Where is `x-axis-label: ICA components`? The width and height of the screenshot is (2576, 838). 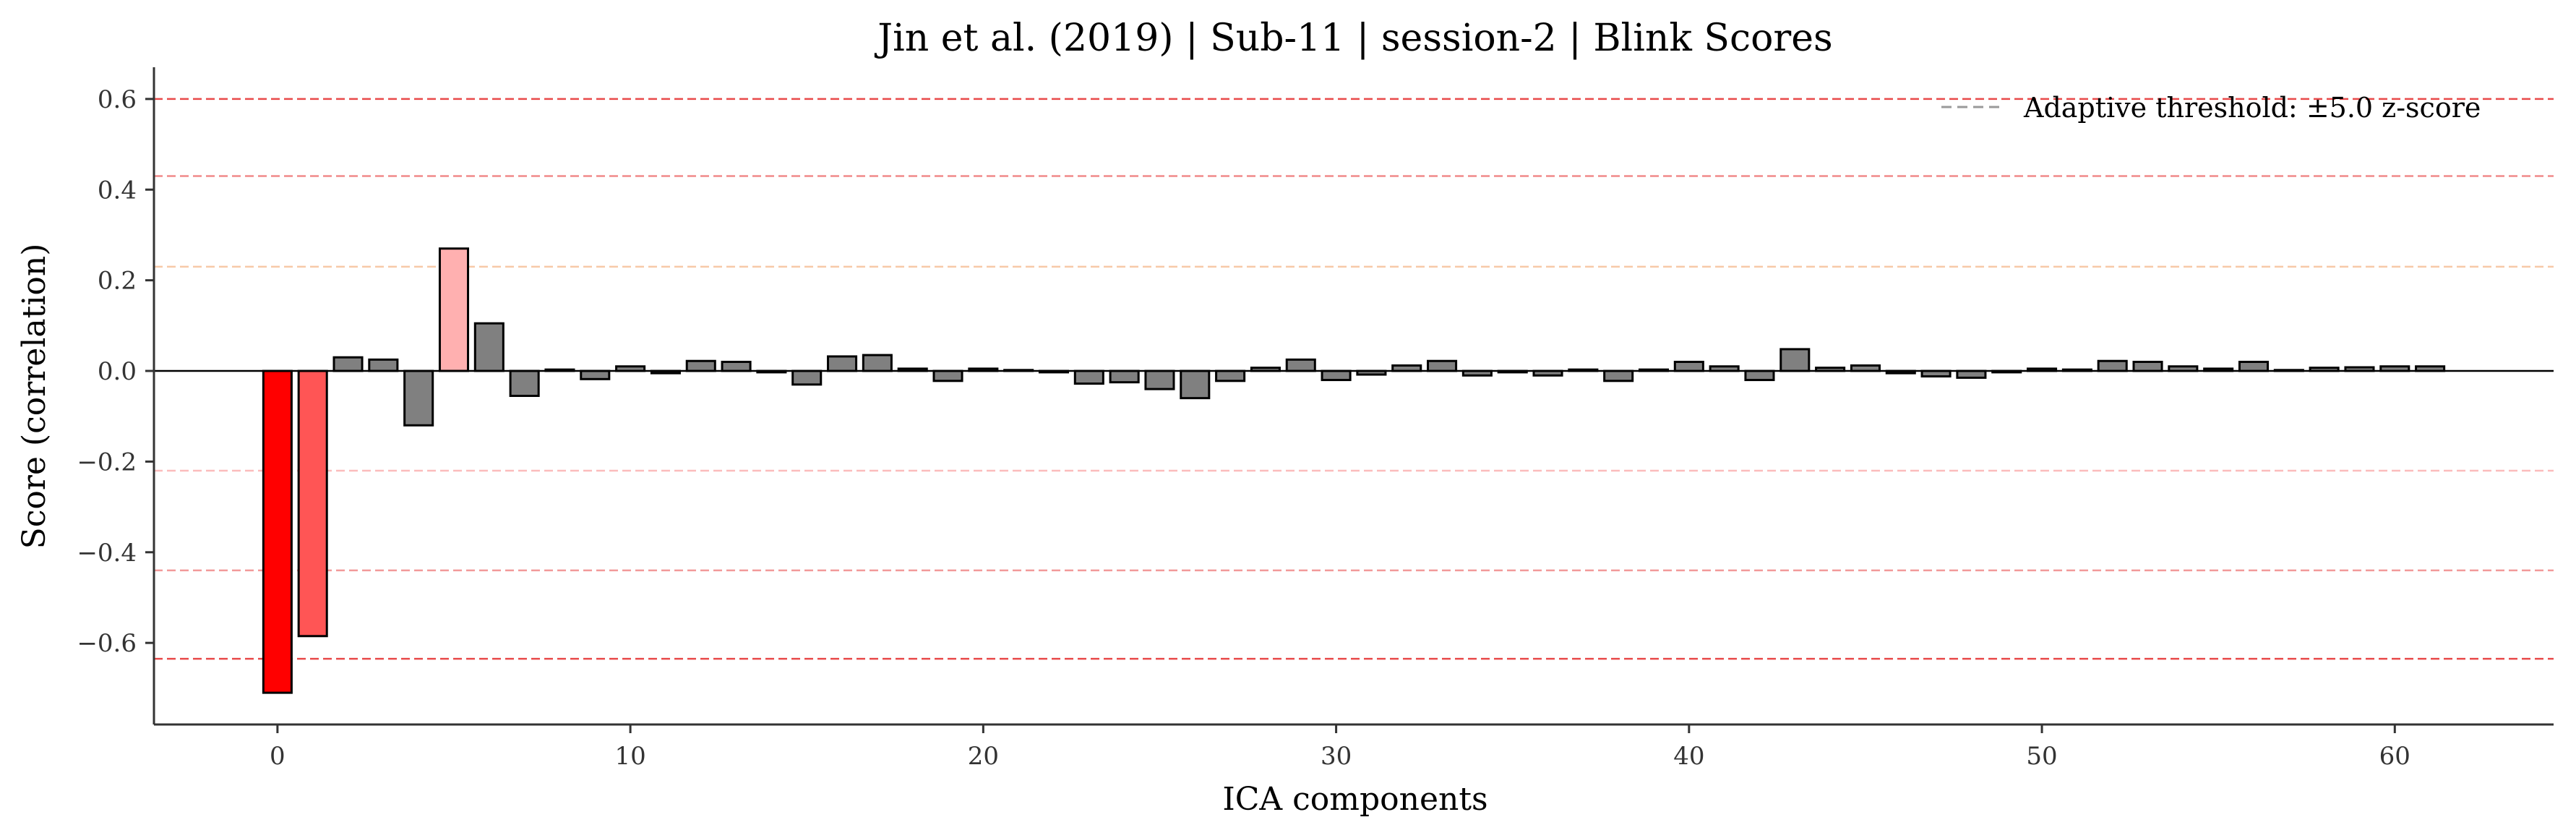
x-axis-label: ICA components is located at coordinates (1354, 799).